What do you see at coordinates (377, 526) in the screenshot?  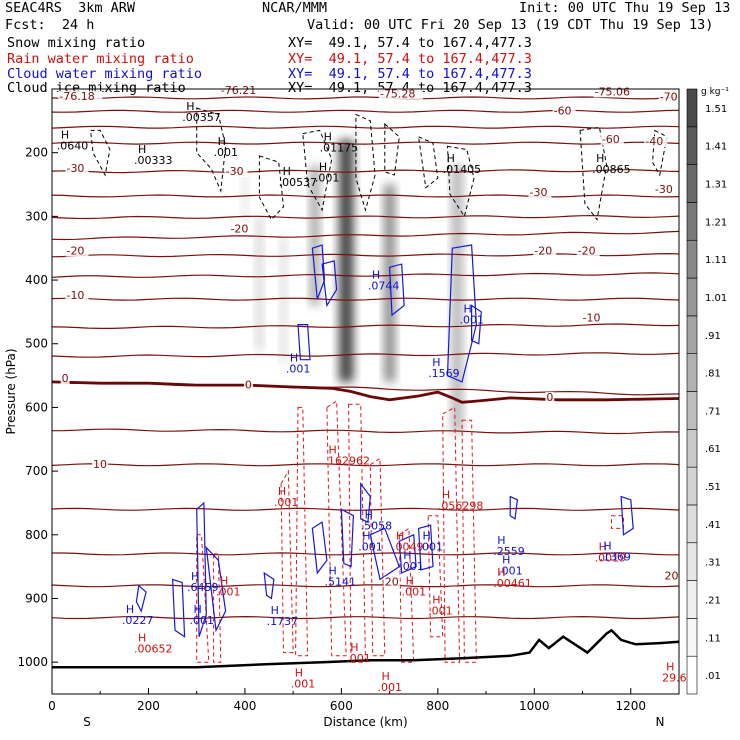 I see `max-value-label-16: .5058` at bounding box center [377, 526].